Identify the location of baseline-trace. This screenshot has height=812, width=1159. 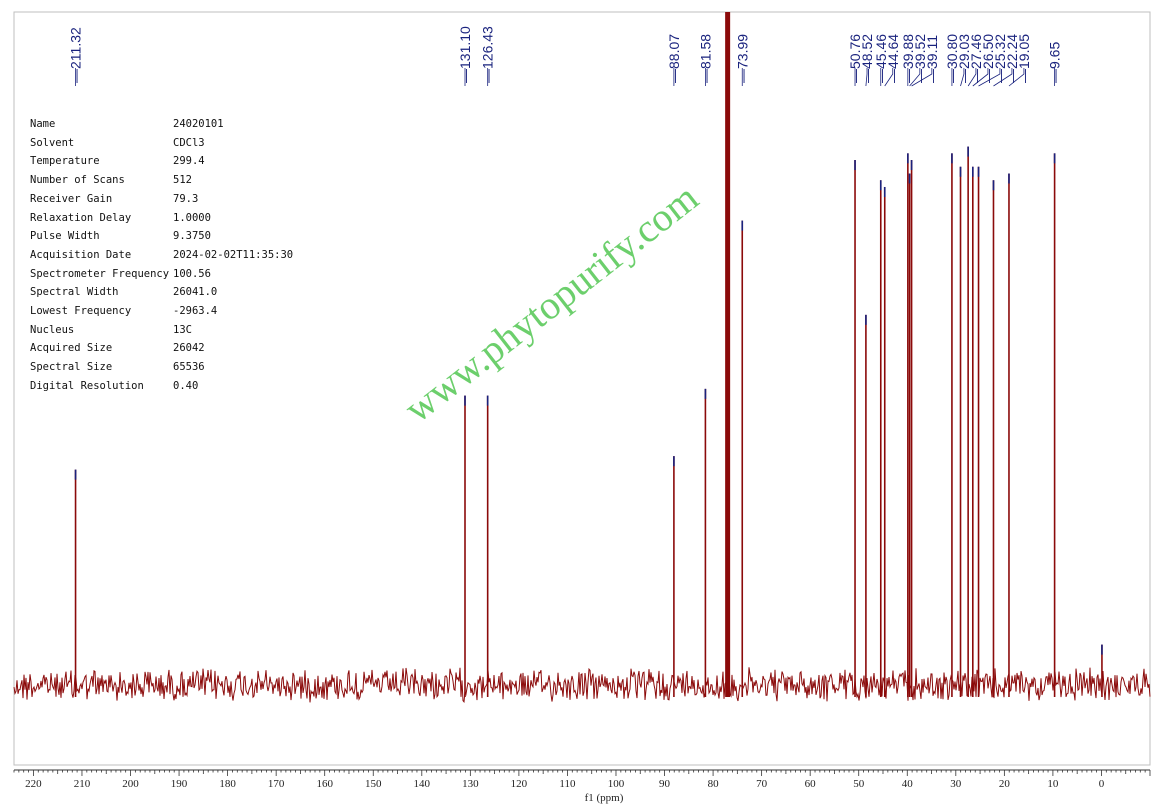
(582, 685).